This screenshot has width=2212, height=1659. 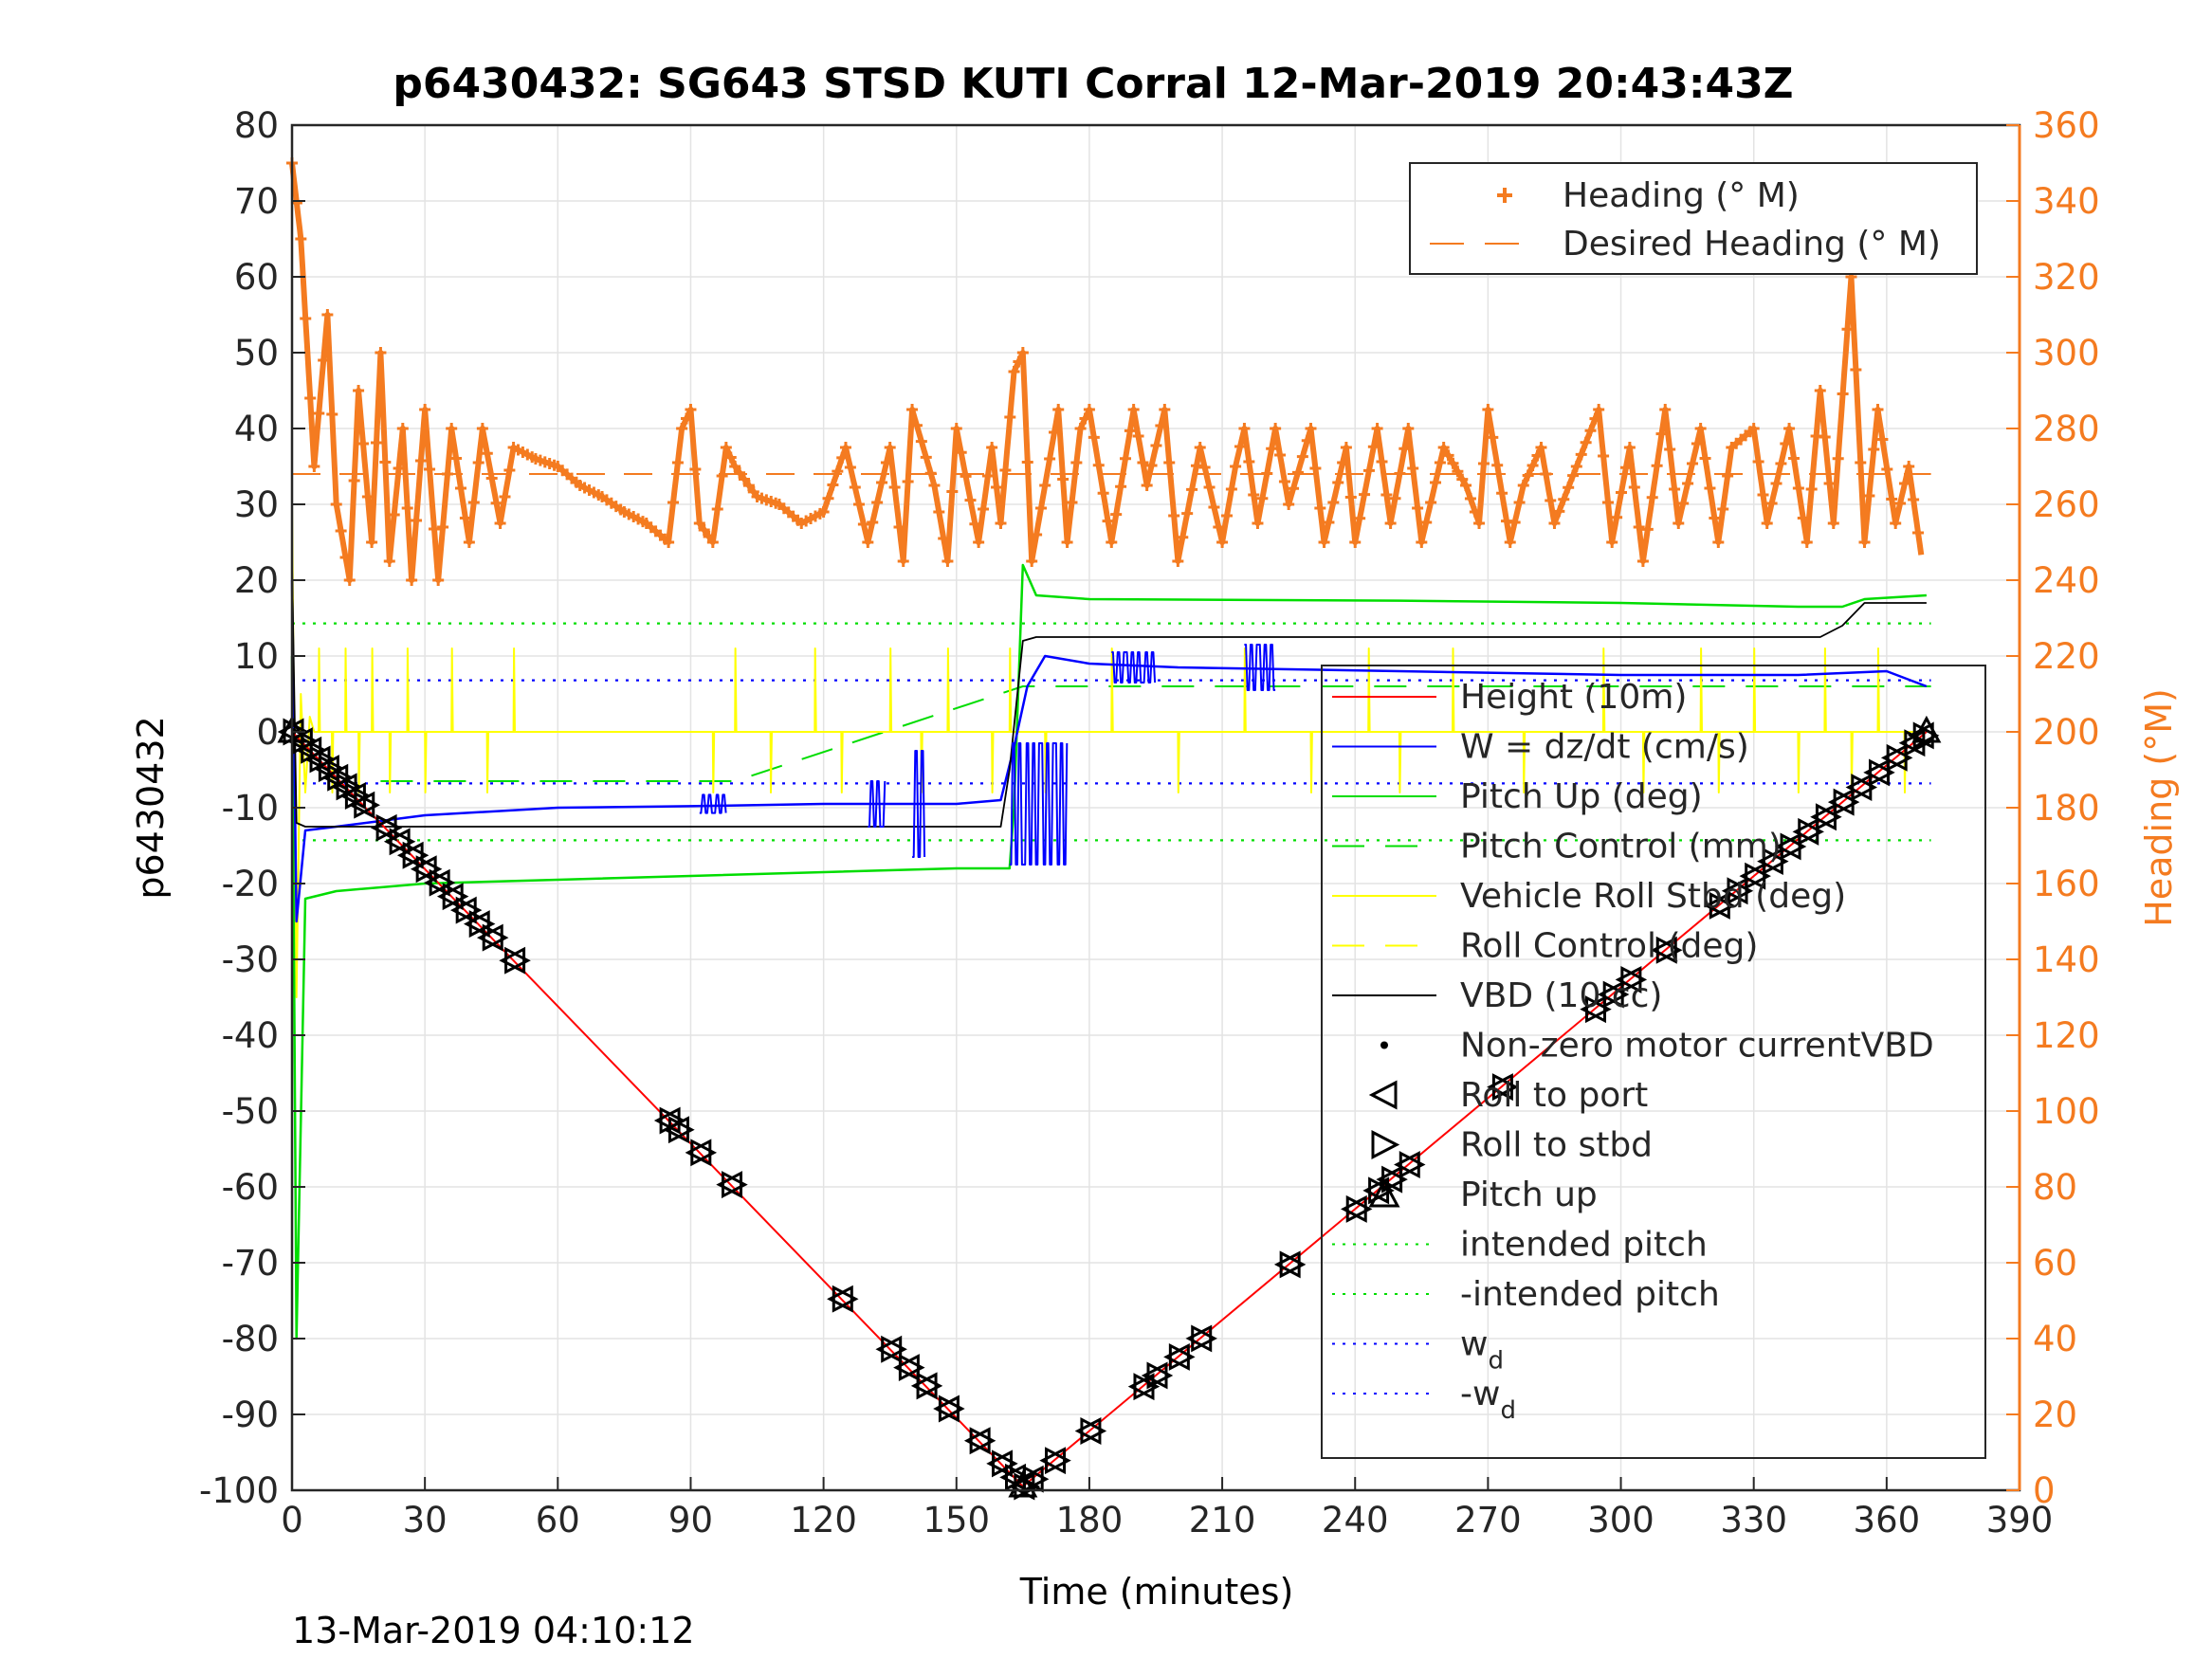 What do you see at coordinates (256, 504) in the screenshot?
I see `y-tick-label-left: 30` at bounding box center [256, 504].